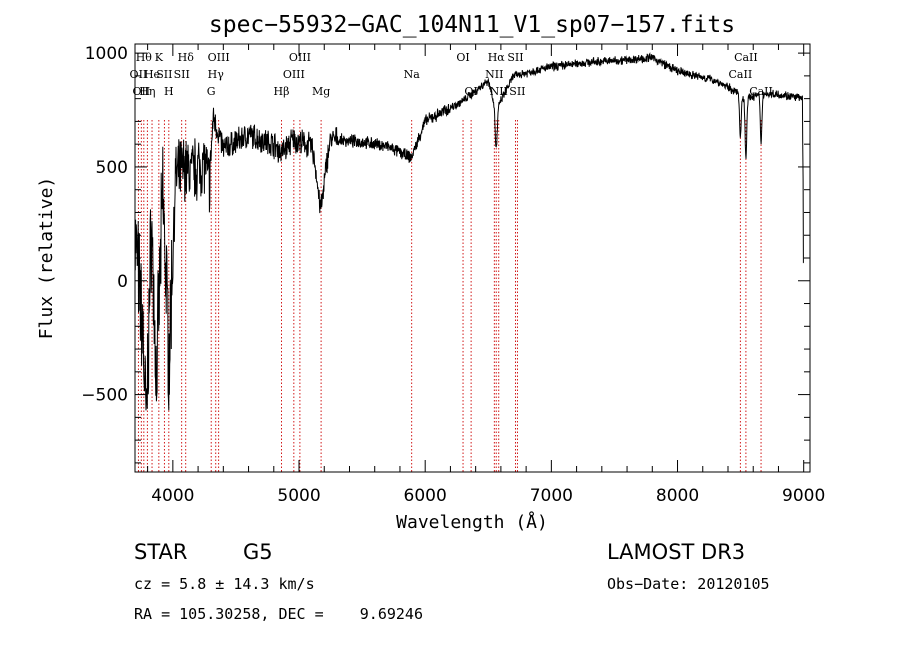 Image resolution: width=900 pixels, height=649 pixels. Describe the element at coordinates (122, 282) in the screenshot. I see `y-tick-label: 0` at that location.